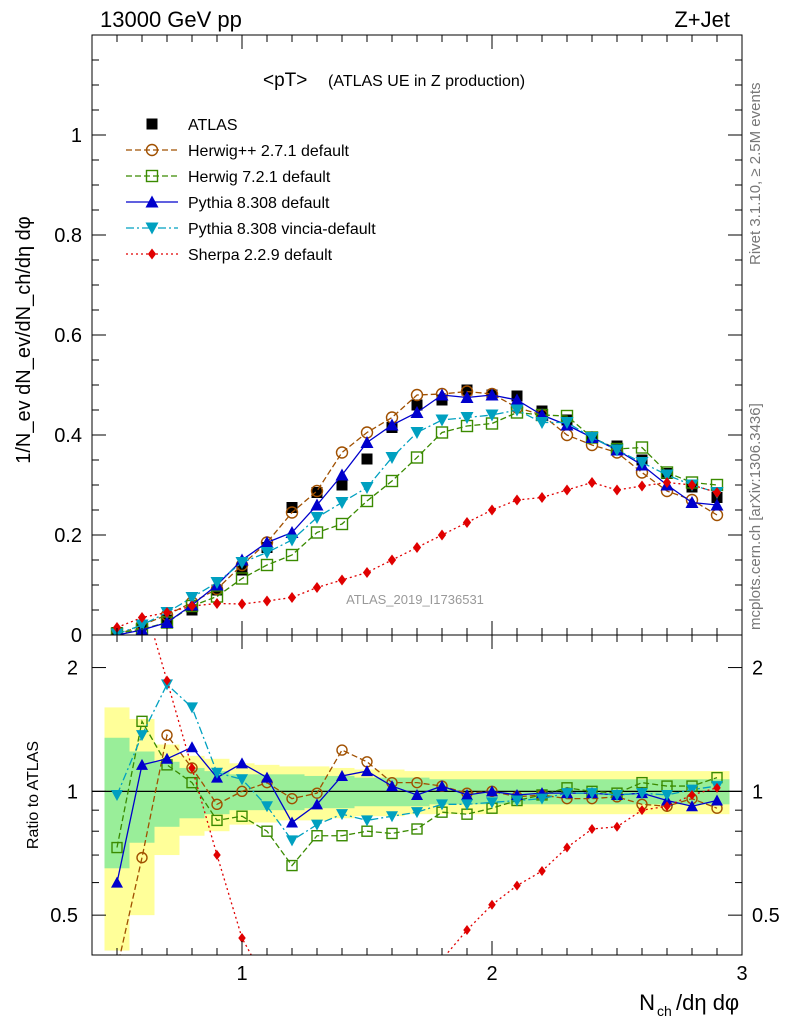  I want to click on ratio-line, so click(417, 793).